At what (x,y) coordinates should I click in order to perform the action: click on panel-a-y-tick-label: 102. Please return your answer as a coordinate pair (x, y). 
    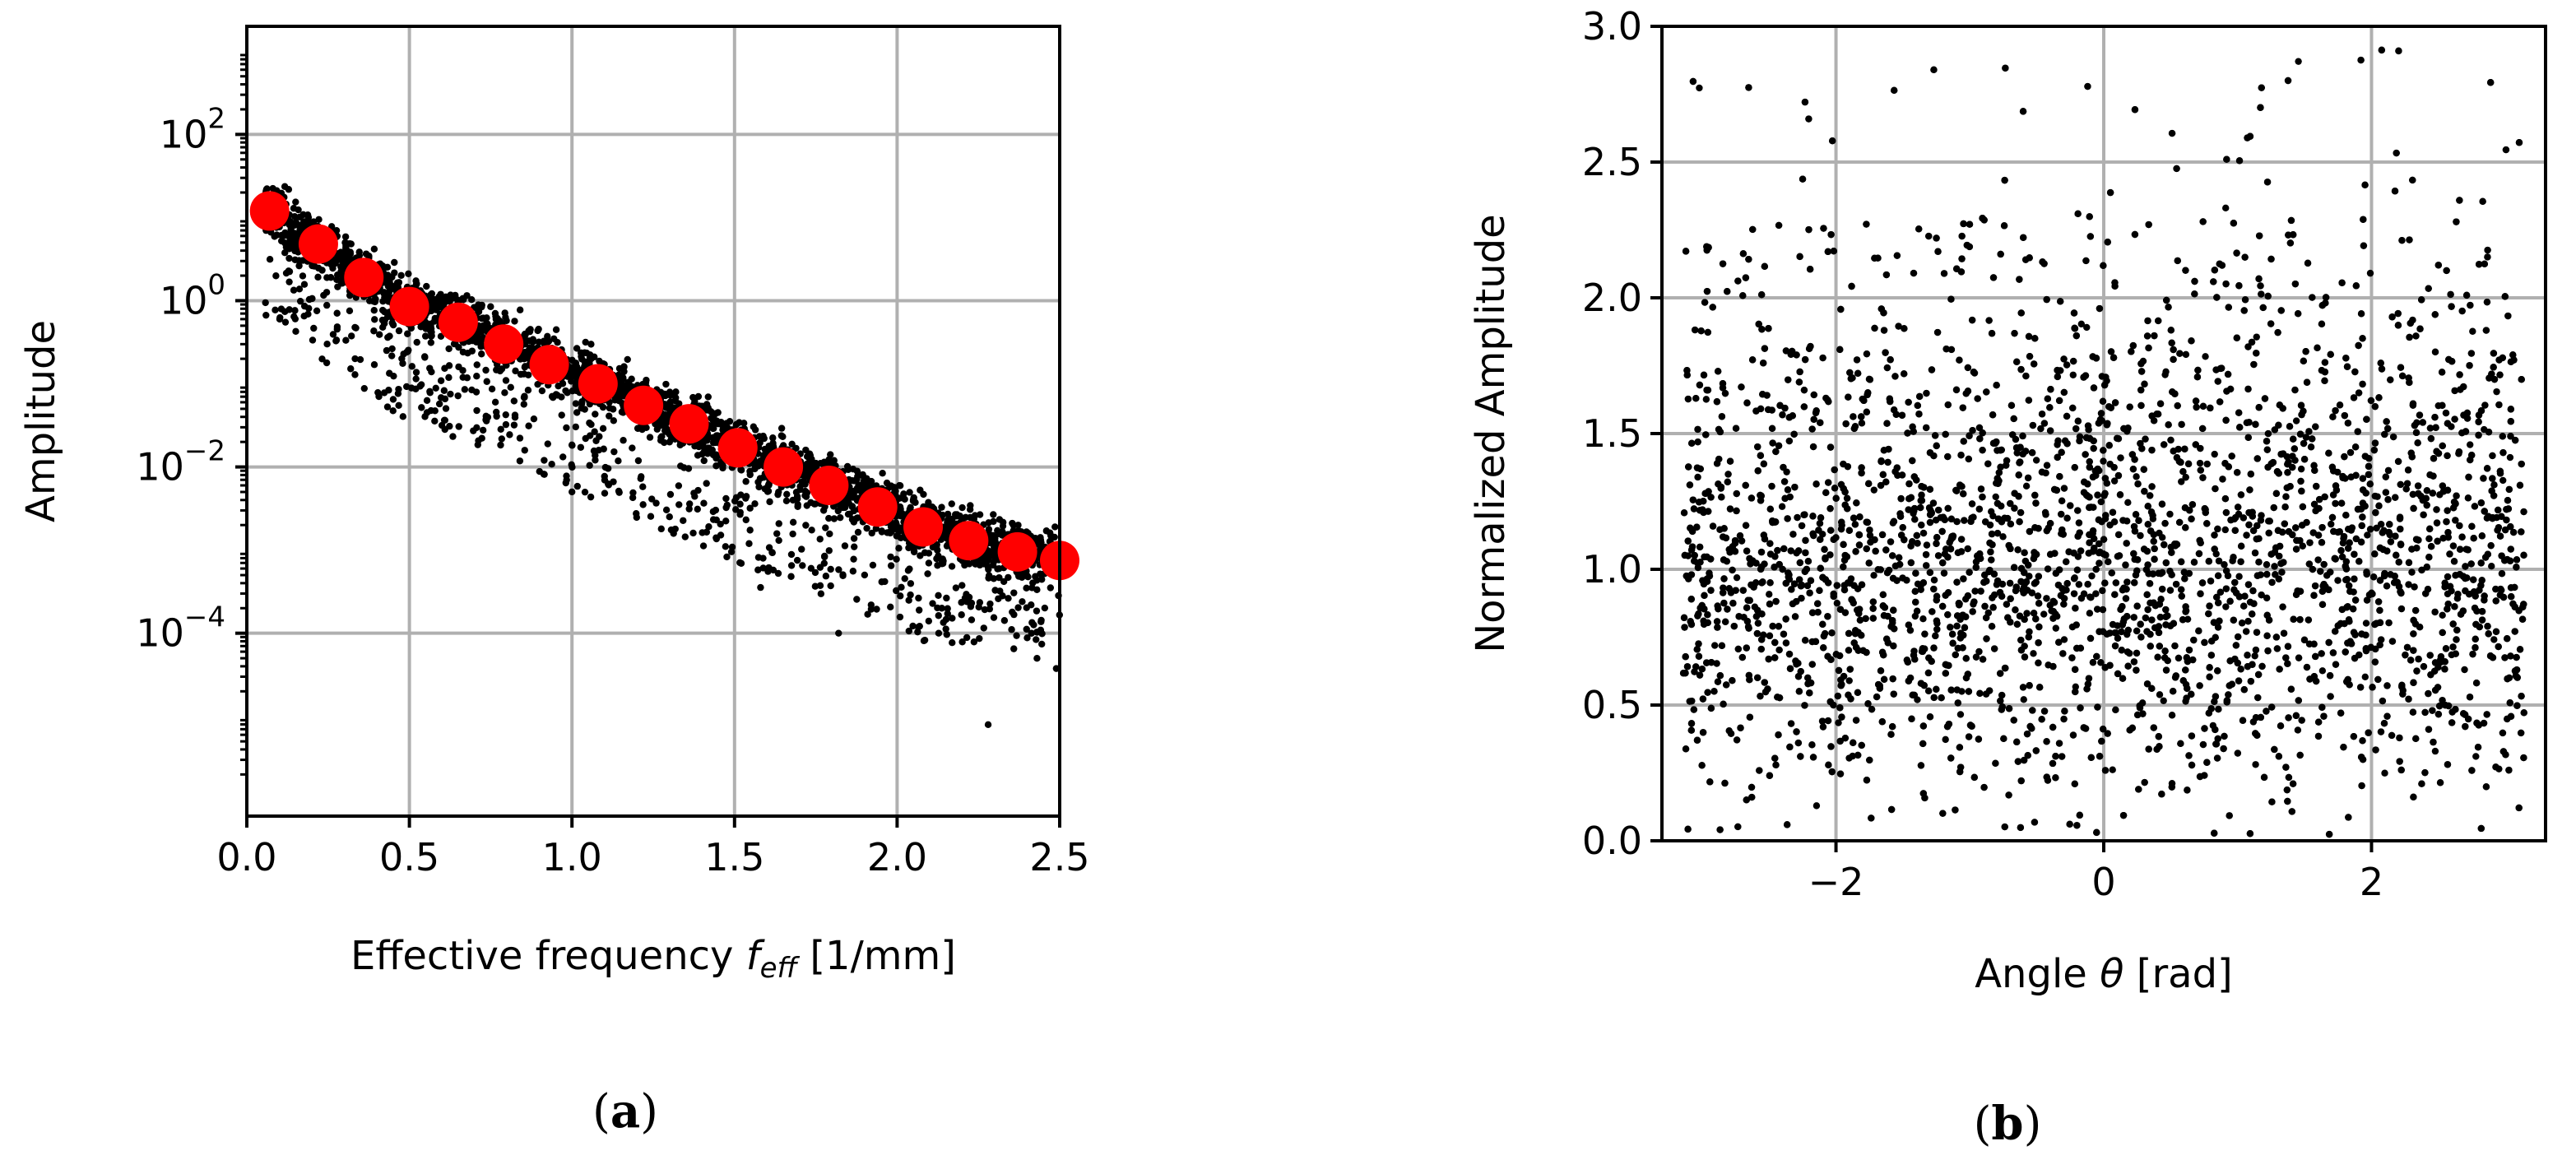
    Looking at the image, I should click on (192, 129).